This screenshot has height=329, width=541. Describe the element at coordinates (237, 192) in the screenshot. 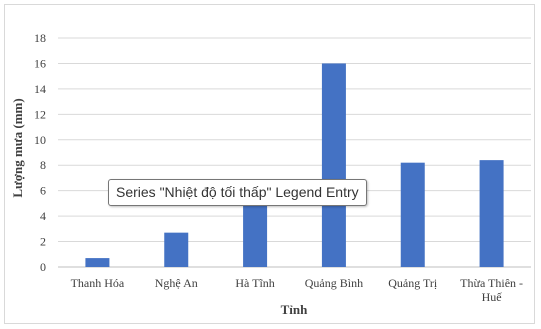

I see `legend-entry-tooltip: Series "Nhiệt độ tối thấp" Legend Entry` at that location.